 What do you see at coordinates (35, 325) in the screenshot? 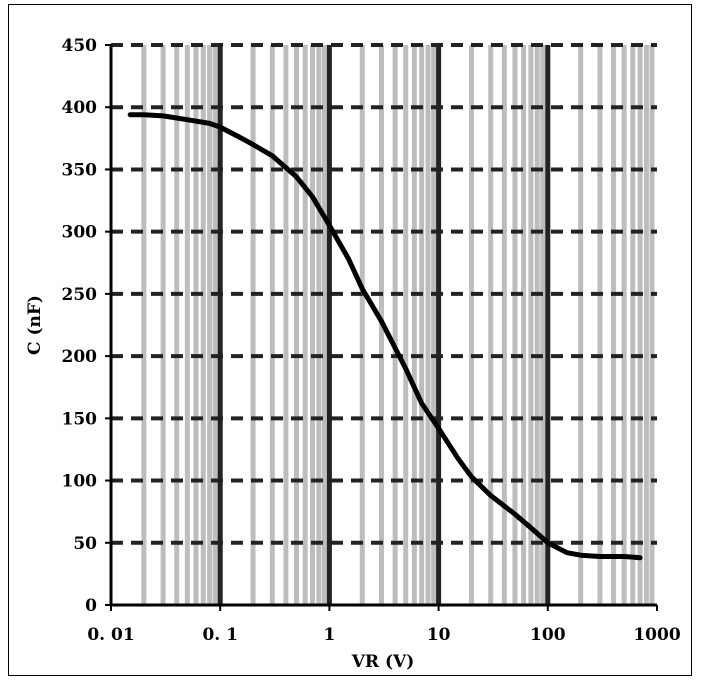
I see `y-axis-label: C (nF)` at bounding box center [35, 325].